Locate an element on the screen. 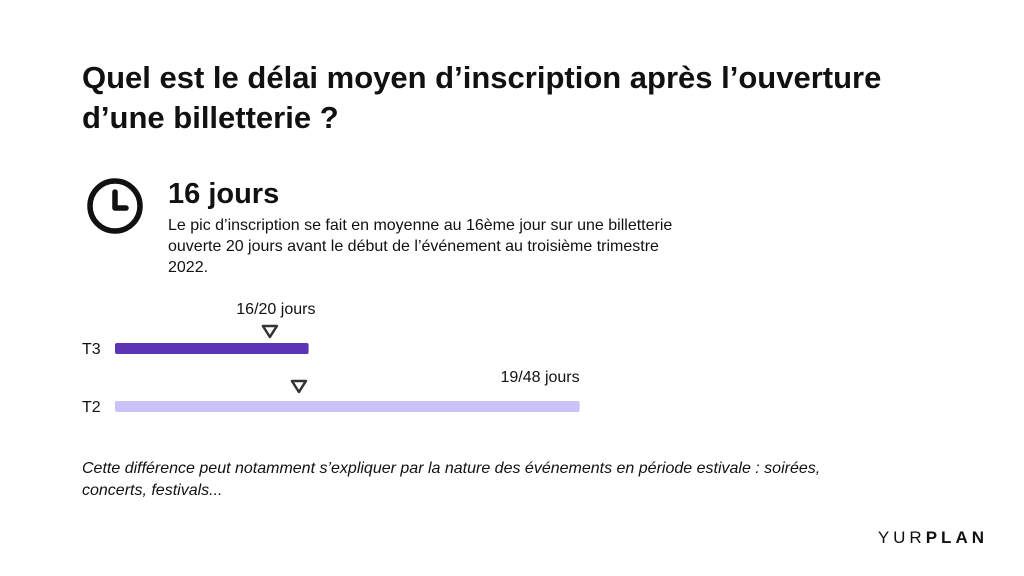 This screenshot has width=1024, height=576. progress-chart: T3 16/20 jours T2 19/48 jours is located at coordinates (331, 358).